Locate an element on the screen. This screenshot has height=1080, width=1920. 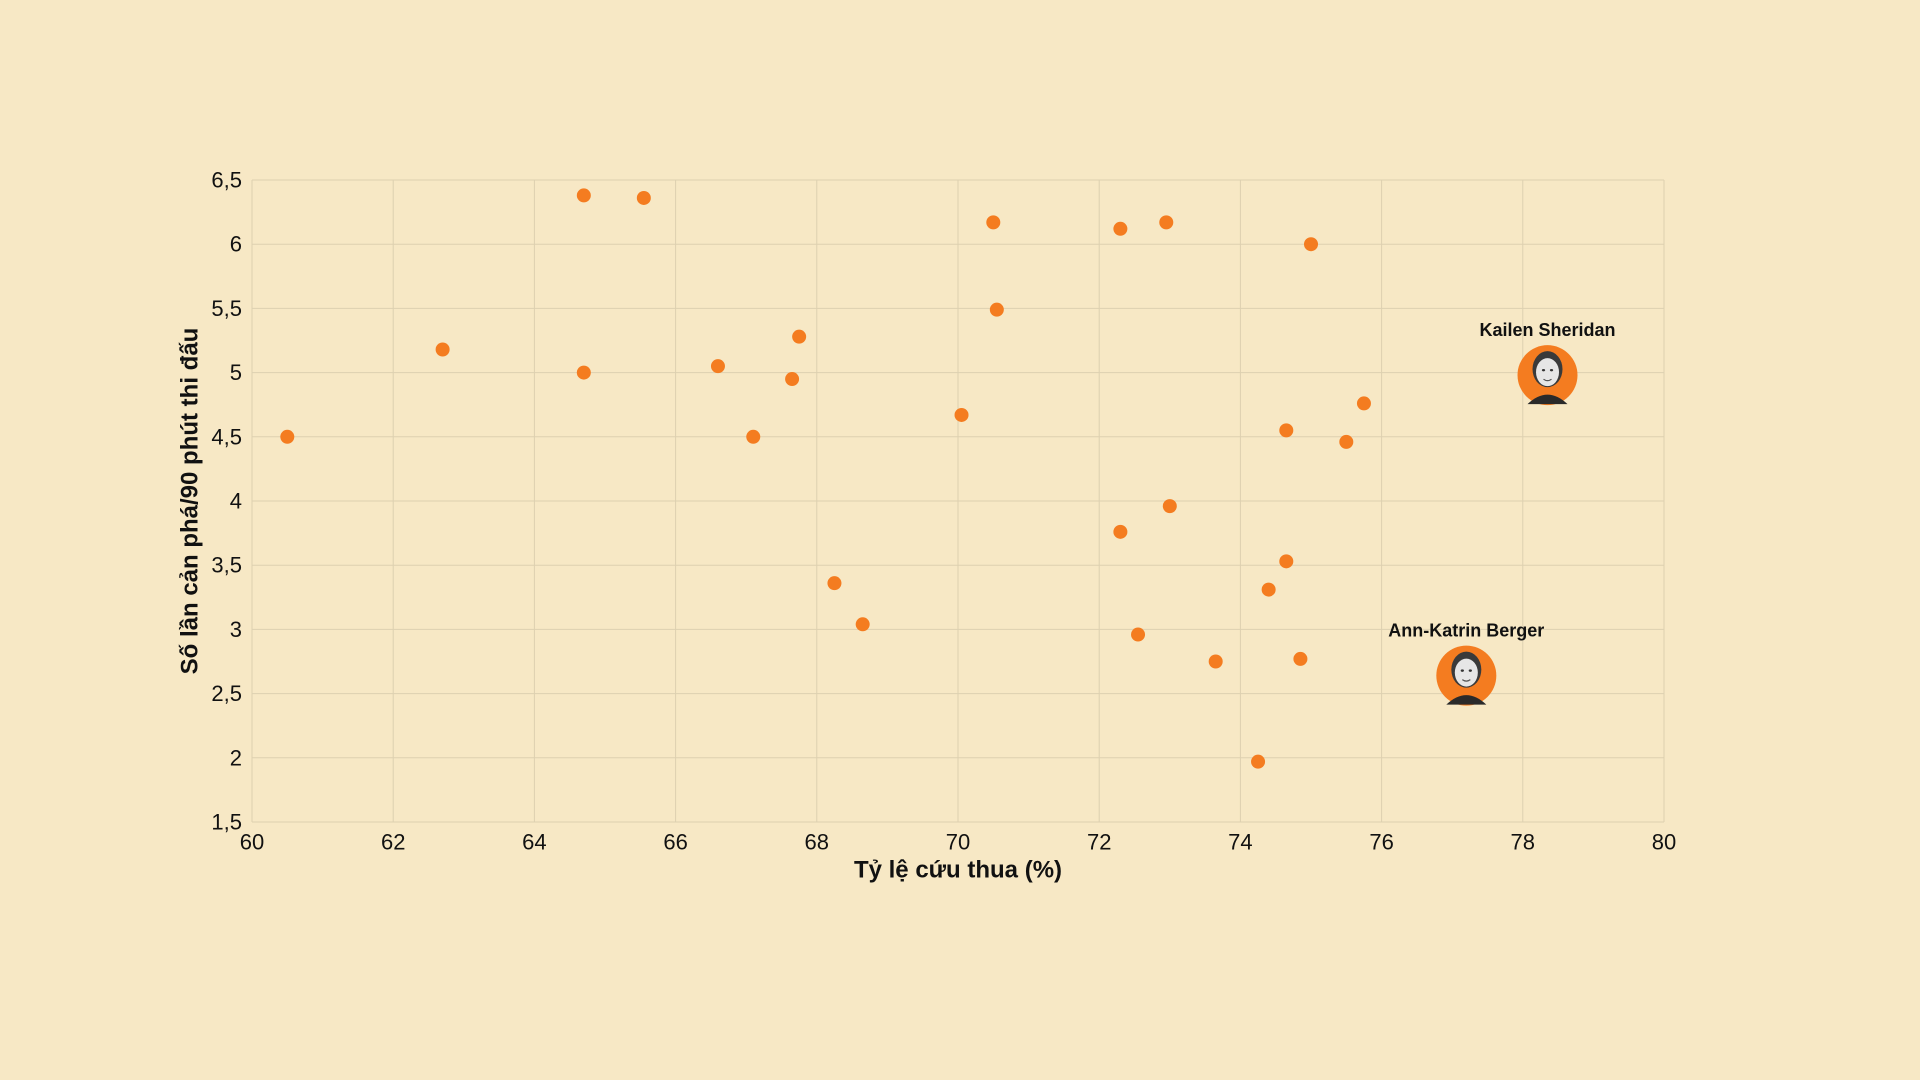
x-tick-label: 60 is located at coordinates (252, 842).